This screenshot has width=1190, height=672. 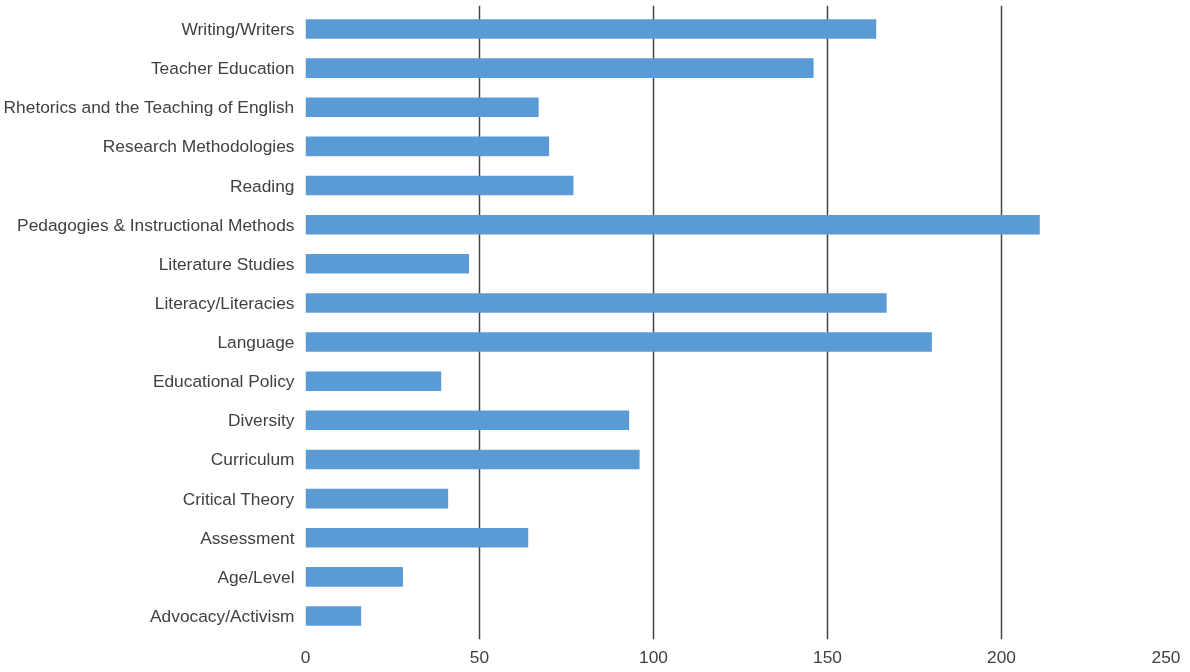 I want to click on x-tick-label: 50, so click(x=479, y=656).